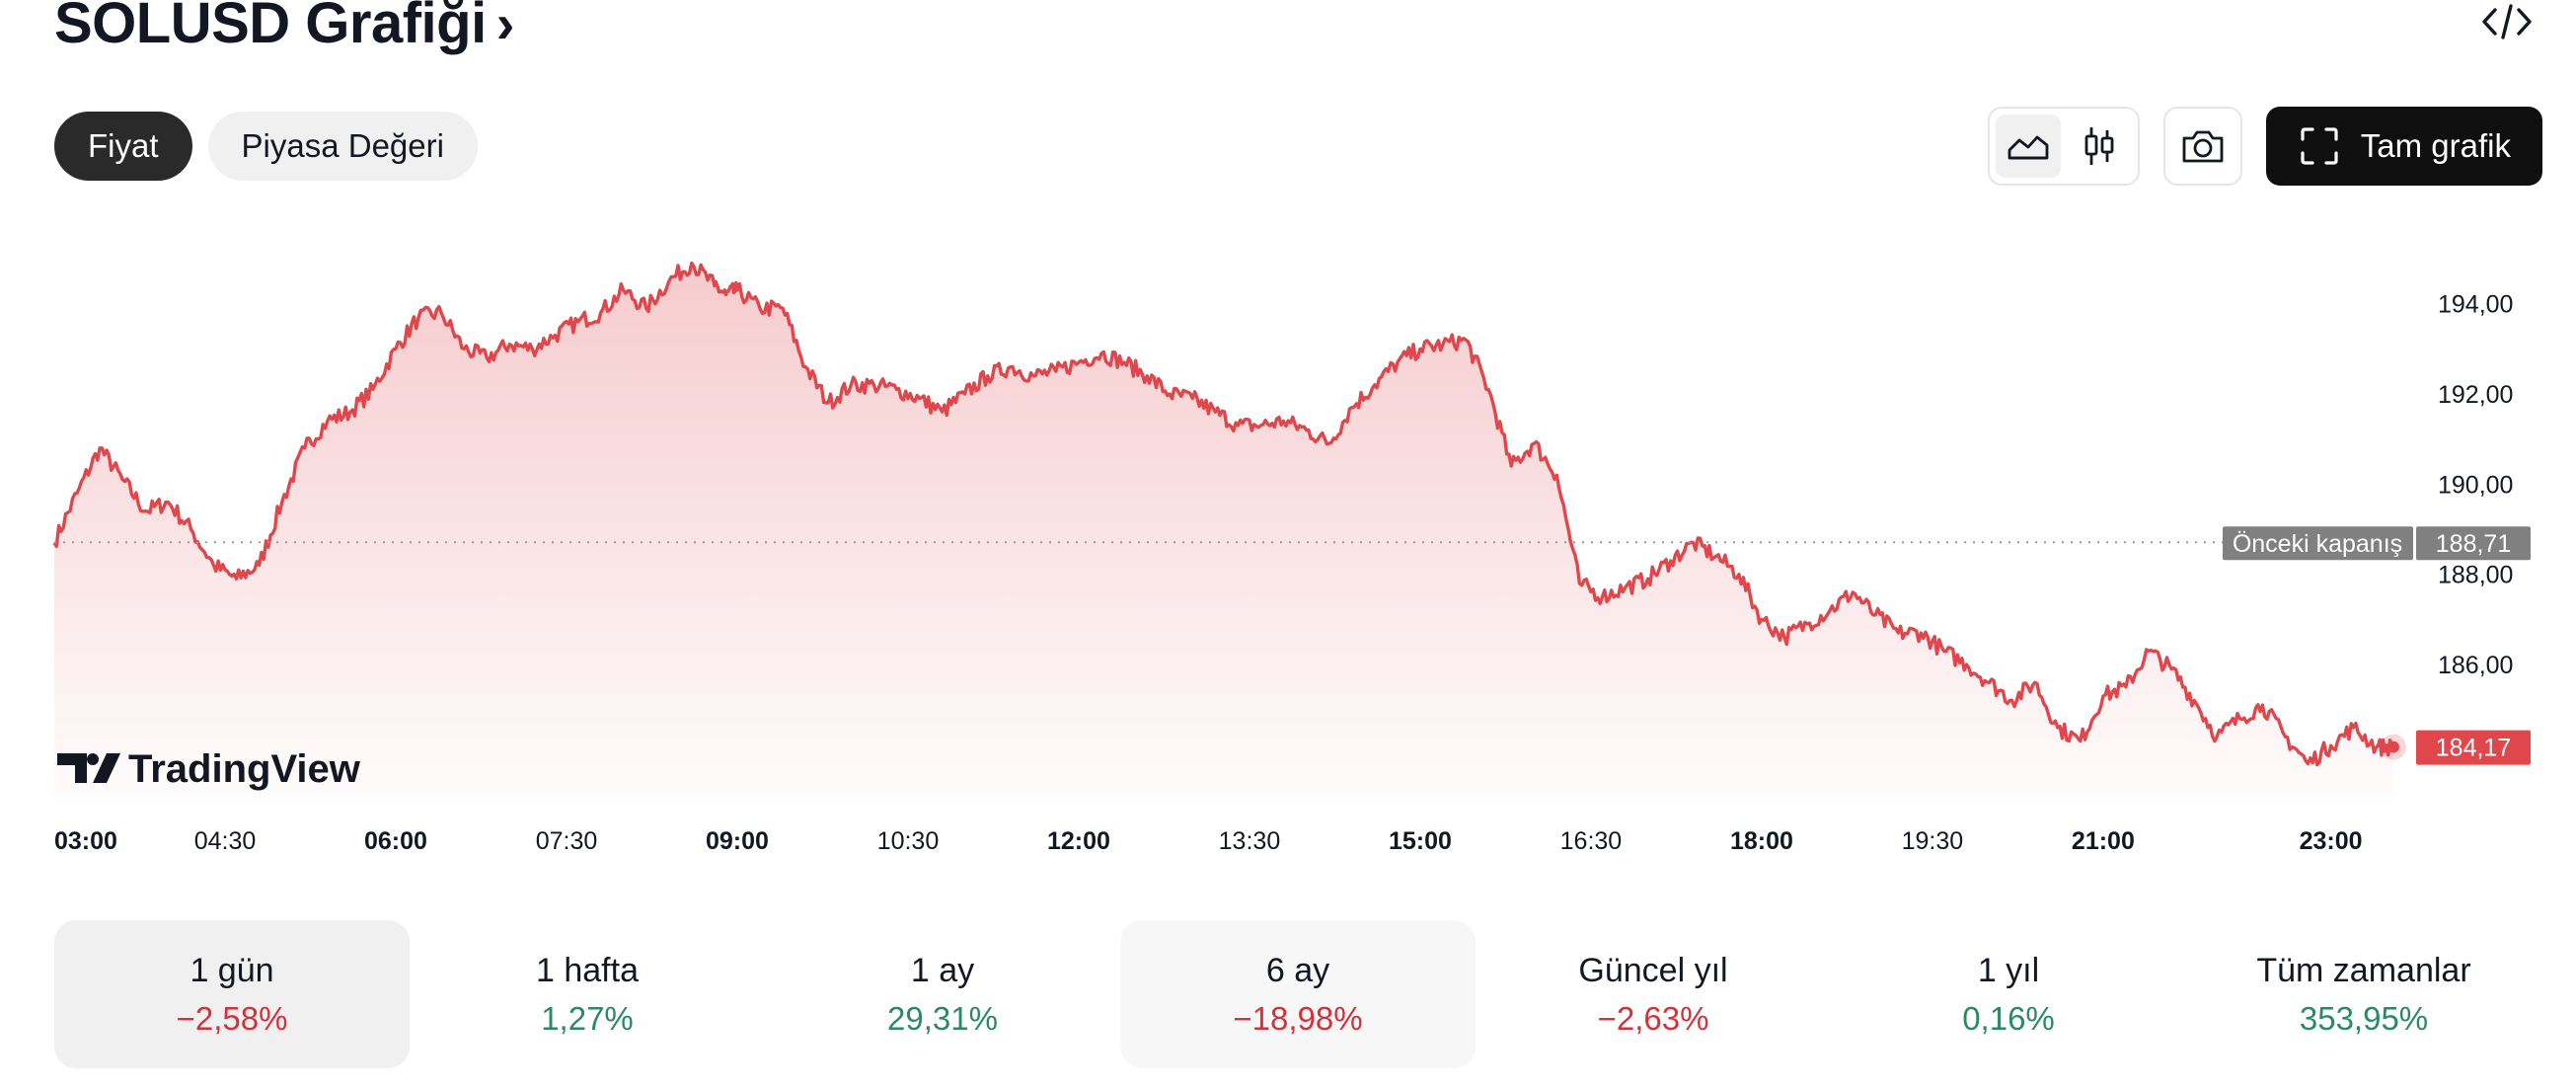 This screenshot has height=1090, width=2576. What do you see at coordinates (2363, 994) in the screenshot?
I see `period-all-time: Tüm zamanlar 353,95%` at bounding box center [2363, 994].